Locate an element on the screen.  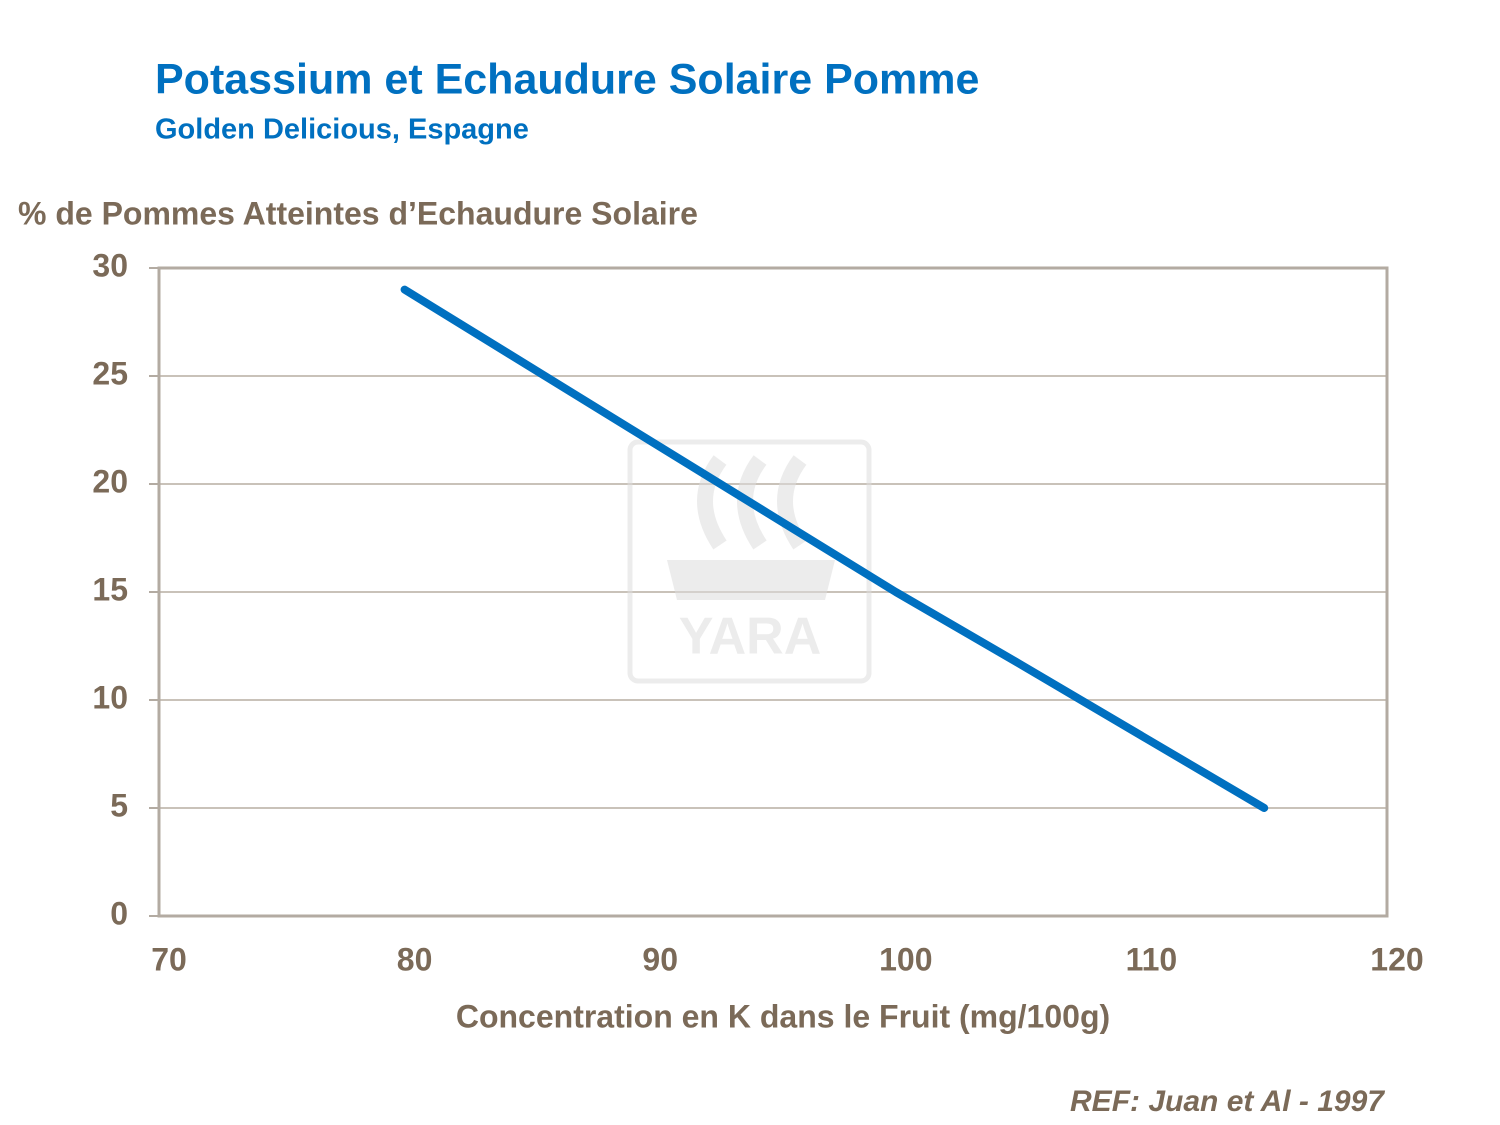
x-tick-label: 70 is located at coordinates (169, 959).